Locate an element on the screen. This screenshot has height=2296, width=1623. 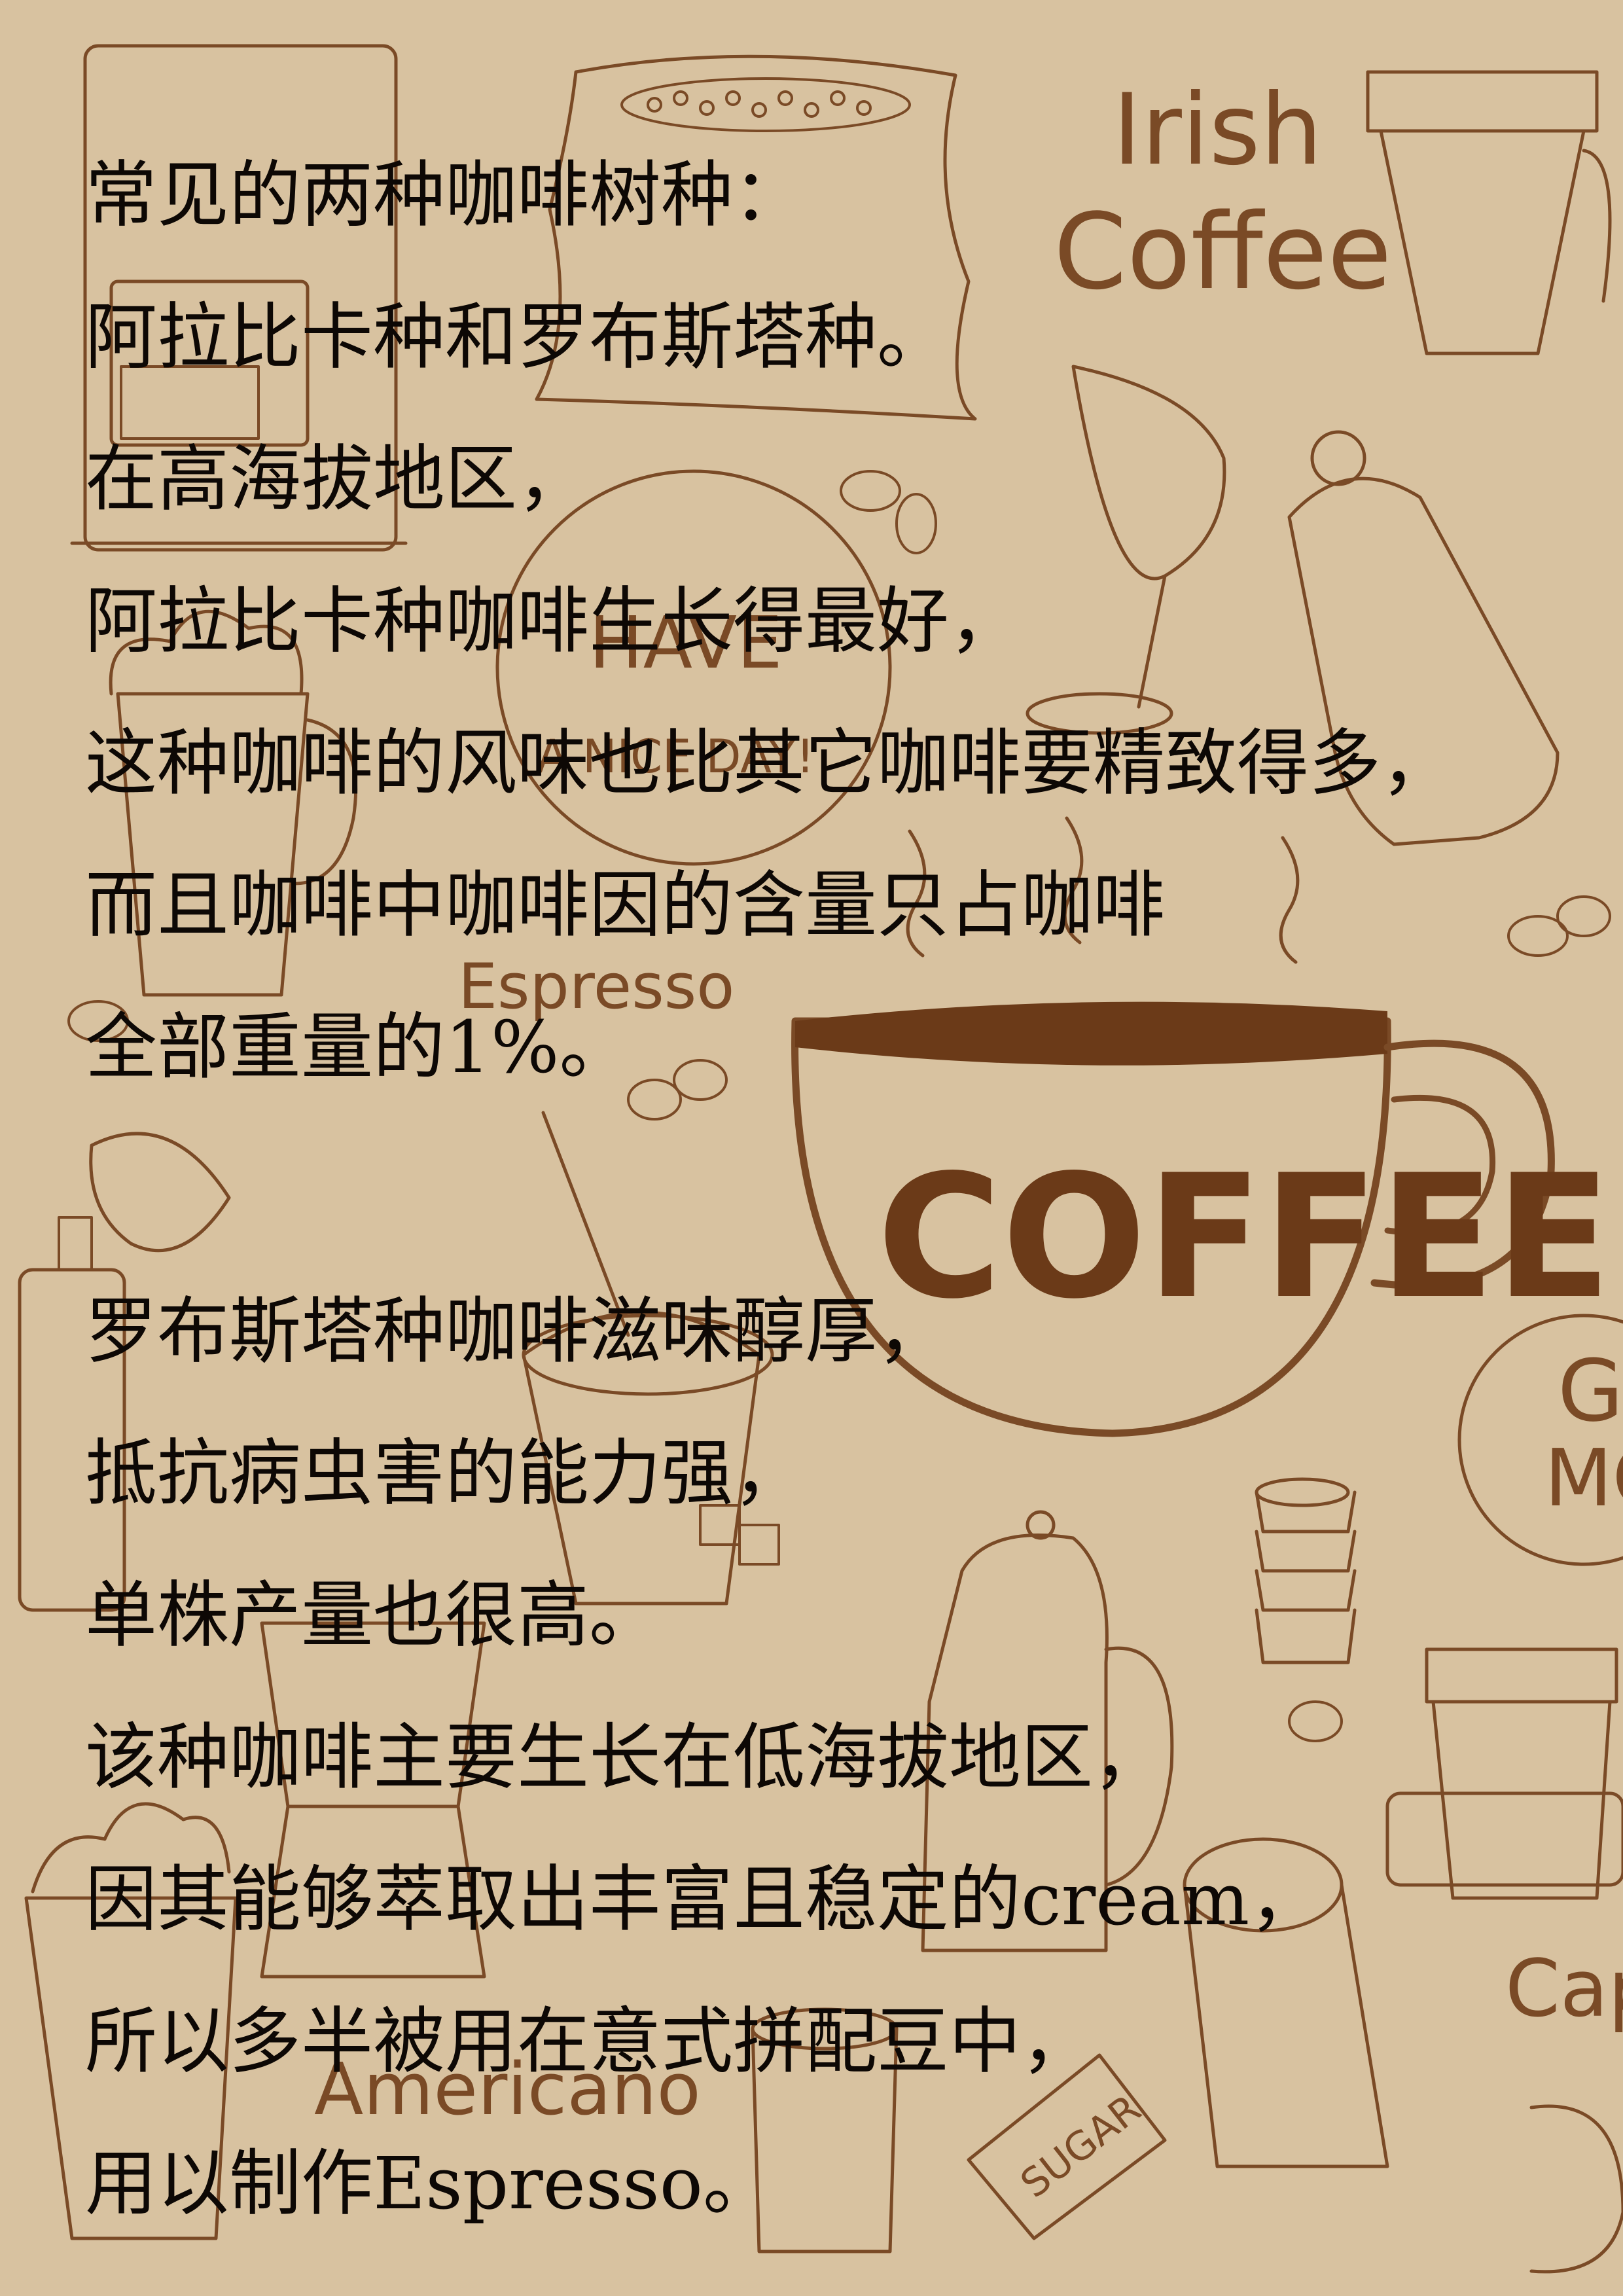
big-coffee-cup-icon: COFFEE is located at coordinates (1201, 1219).